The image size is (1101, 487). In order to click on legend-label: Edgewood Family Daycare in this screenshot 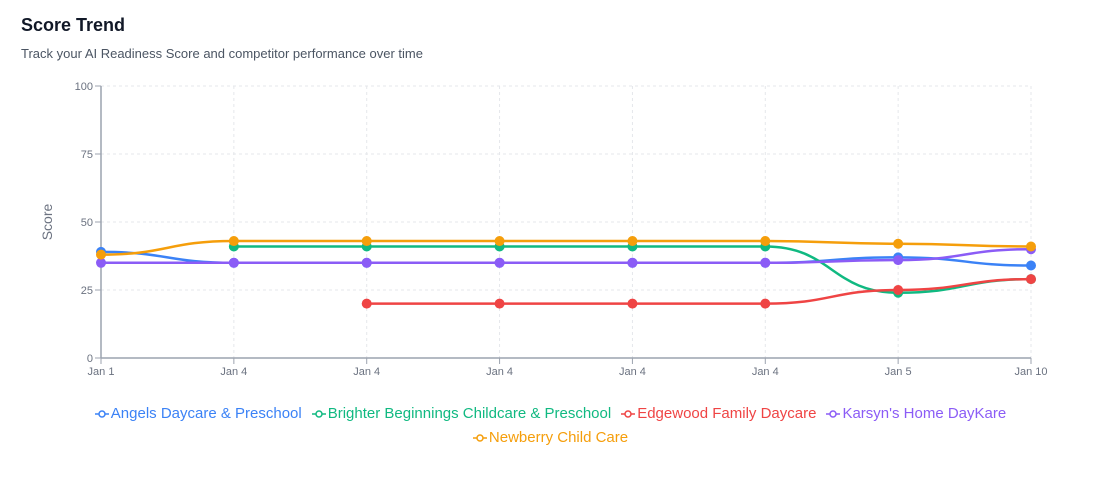, I will do `click(727, 413)`.